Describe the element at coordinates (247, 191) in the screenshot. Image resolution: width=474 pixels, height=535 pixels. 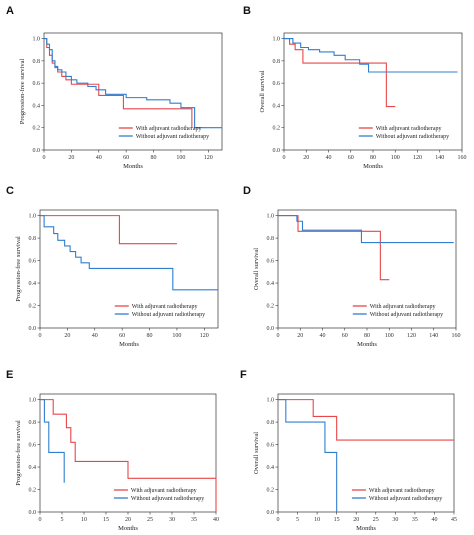
I see `panel-letter: D` at that location.